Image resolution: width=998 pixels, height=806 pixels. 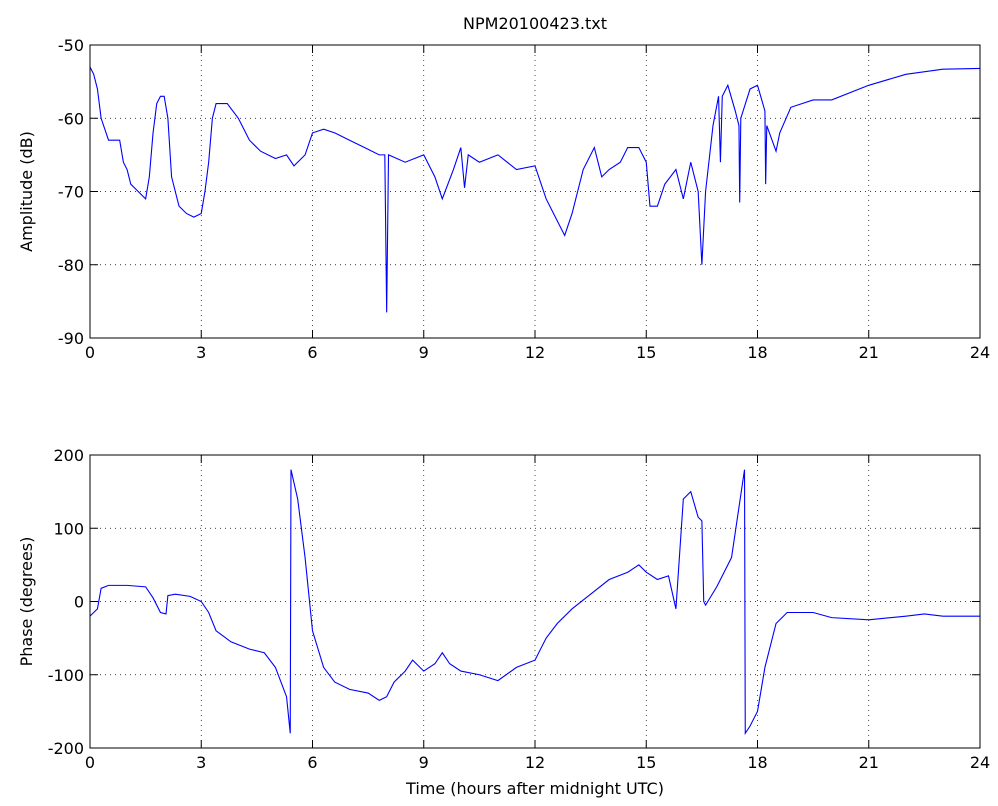 What do you see at coordinates (534, 788) in the screenshot?
I see `x-axis-label: Time (hours after midnight UTC)` at bounding box center [534, 788].